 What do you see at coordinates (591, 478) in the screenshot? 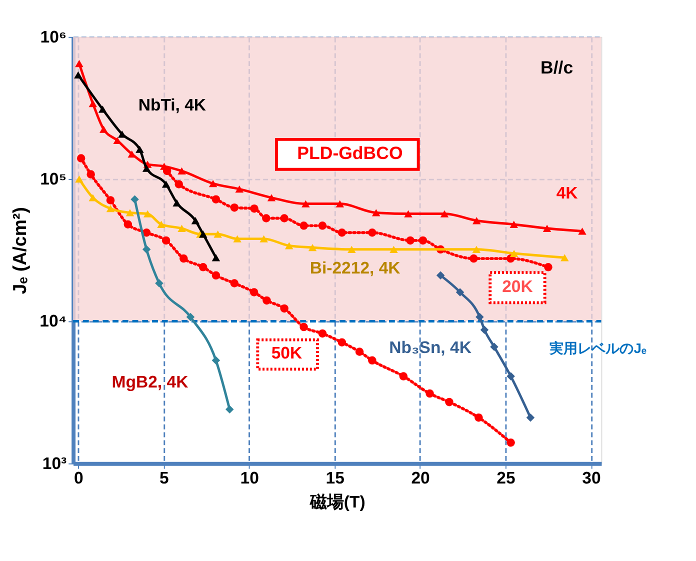
I see `x-tick-label: 30` at bounding box center [591, 478].